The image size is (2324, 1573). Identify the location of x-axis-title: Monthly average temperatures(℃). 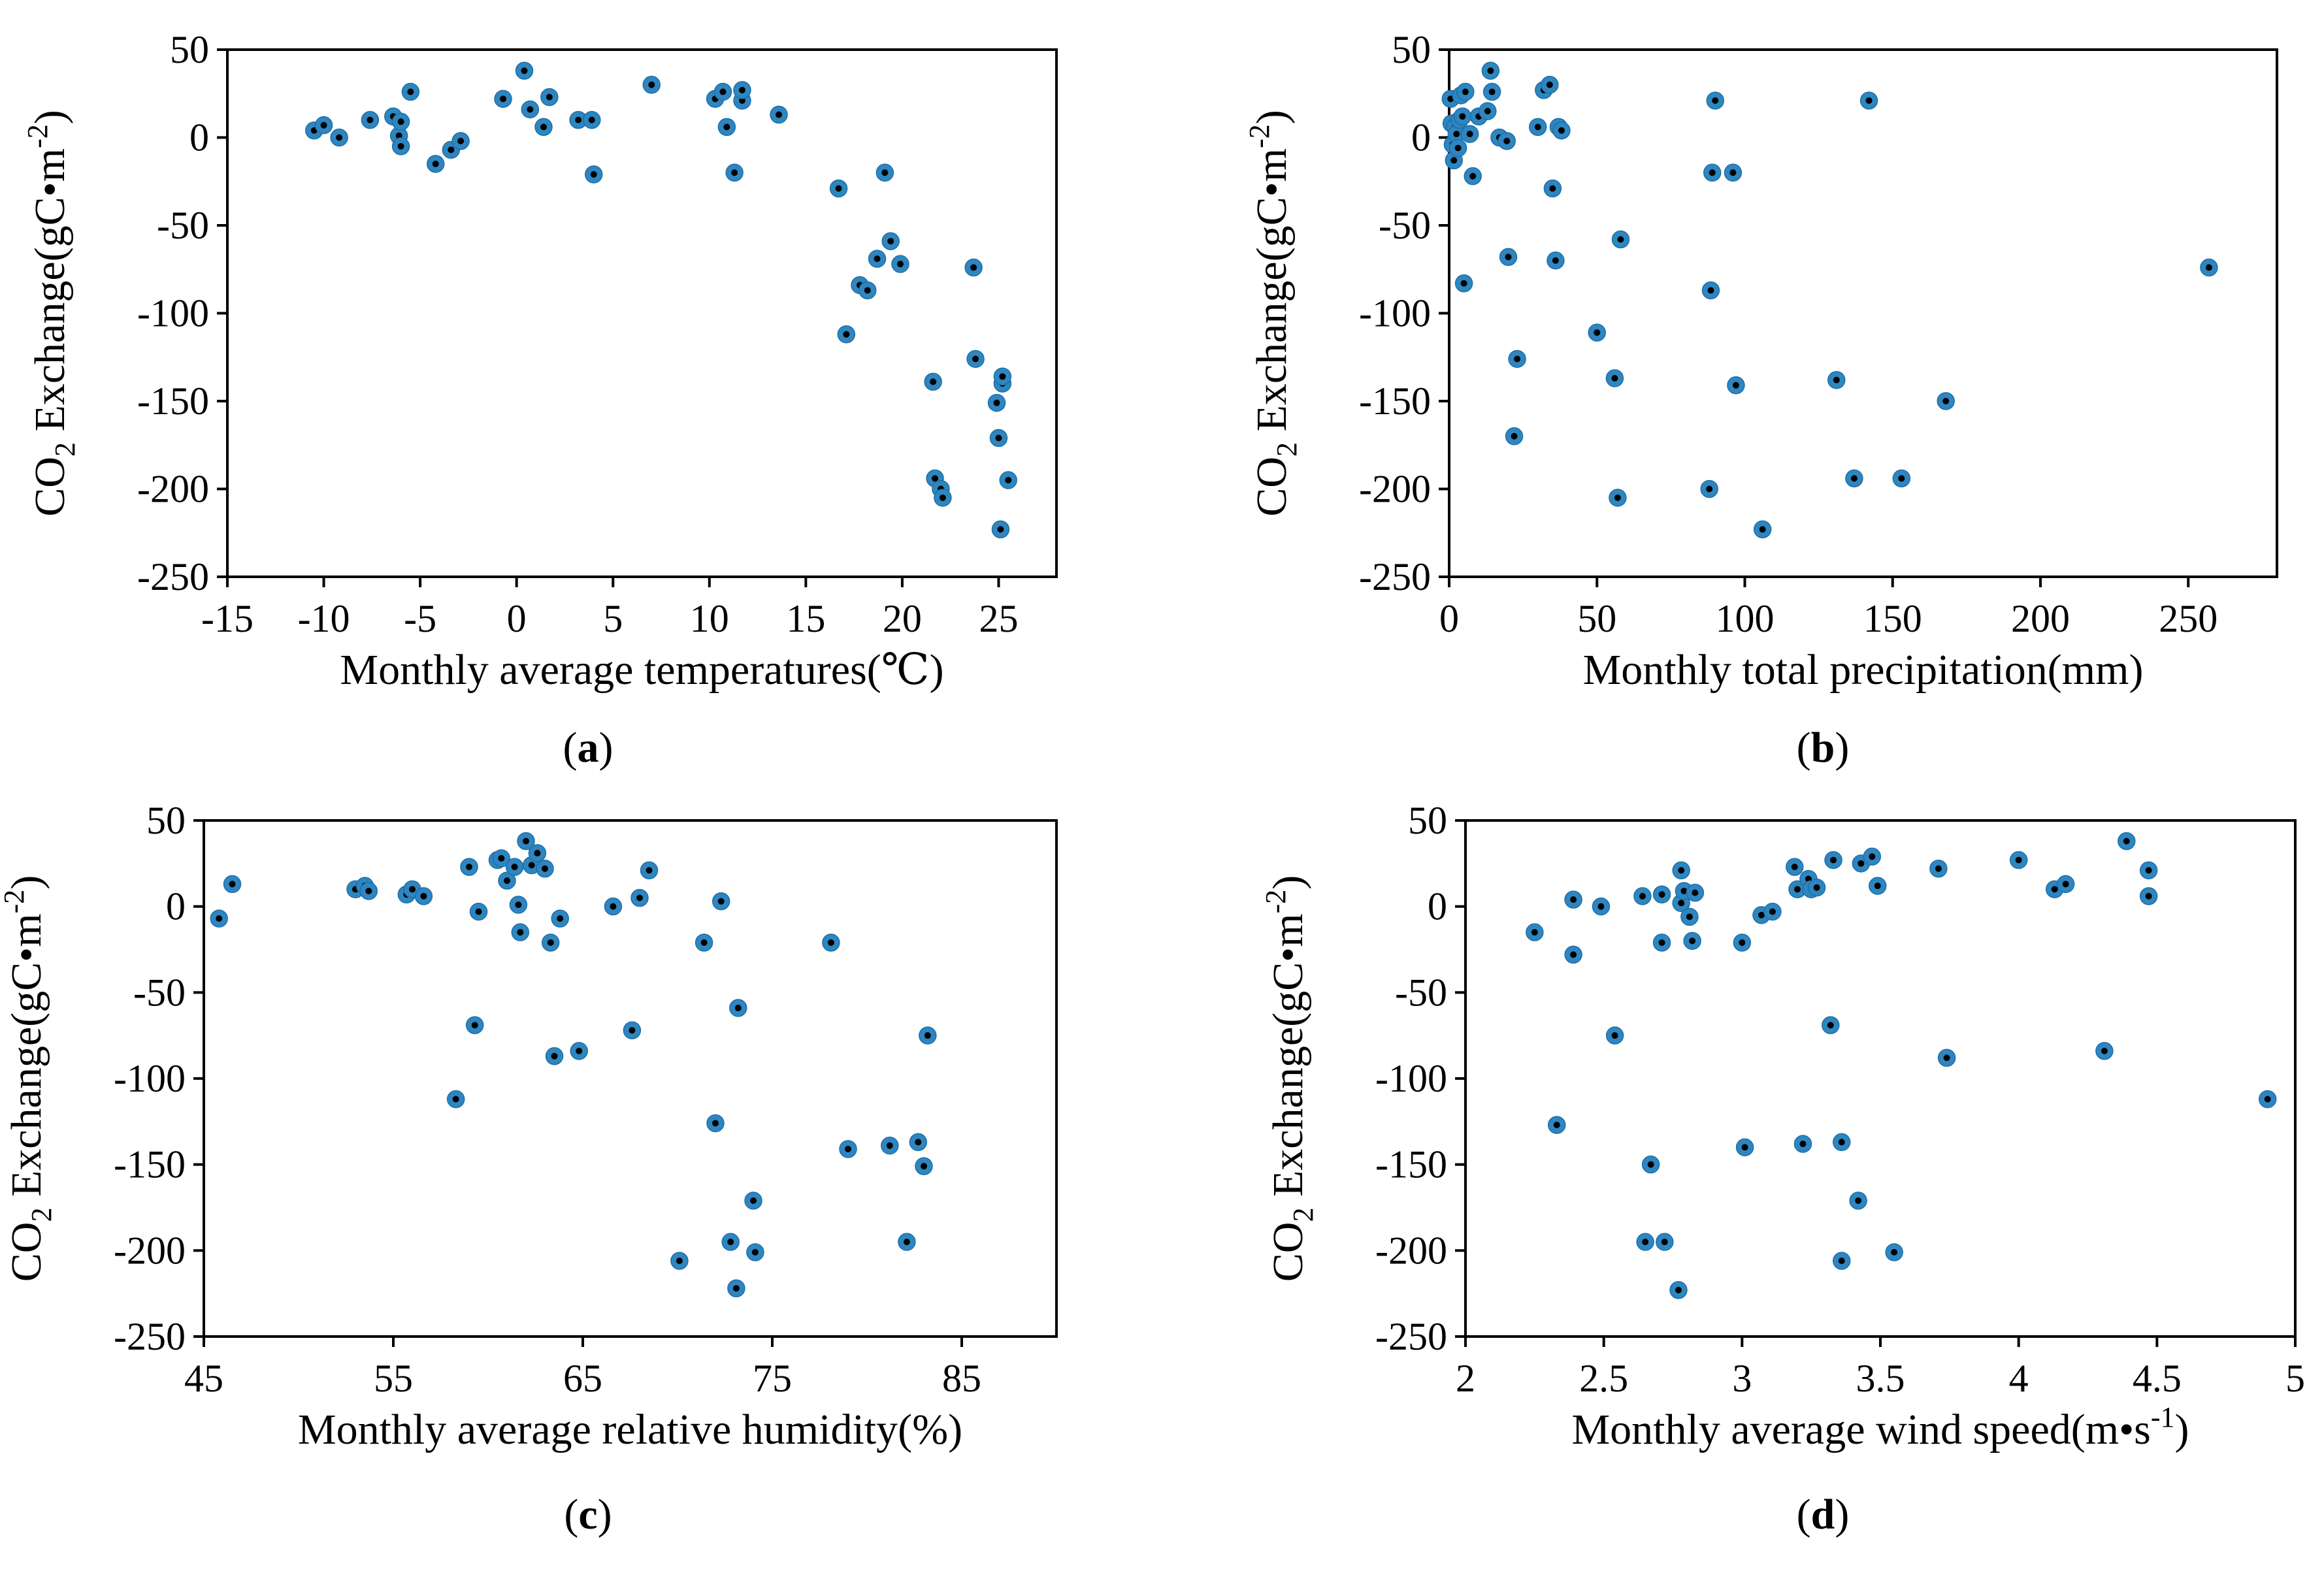
(641, 670).